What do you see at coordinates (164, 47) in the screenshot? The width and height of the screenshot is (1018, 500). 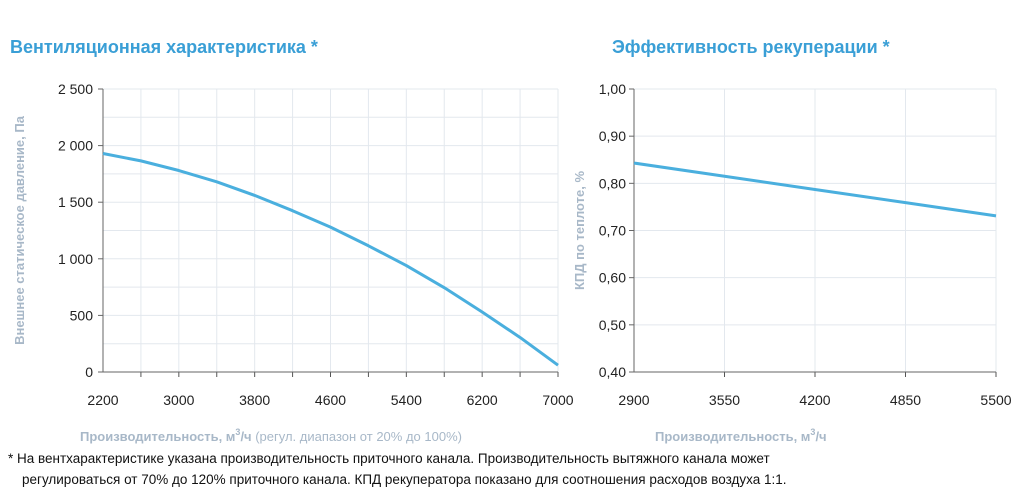 I see `chart-title-ventilation: Вентиляционная характеристика *` at bounding box center [164, 47].